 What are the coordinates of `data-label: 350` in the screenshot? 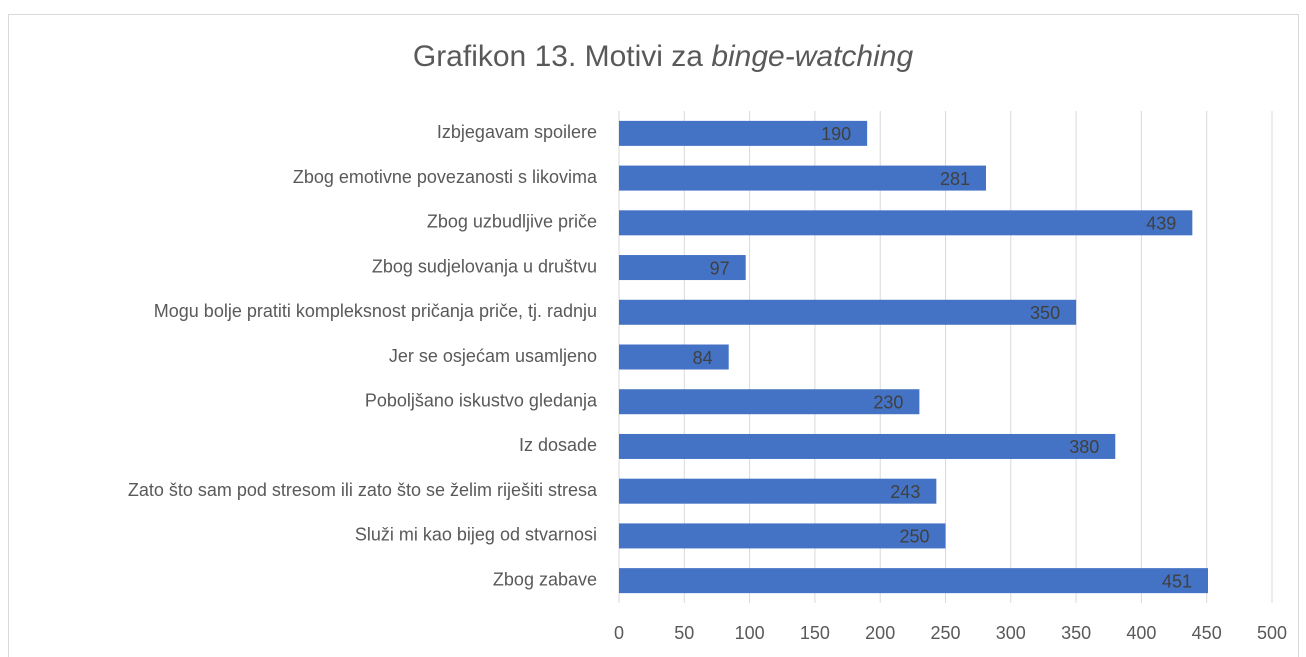 It's located at (1045, 313).